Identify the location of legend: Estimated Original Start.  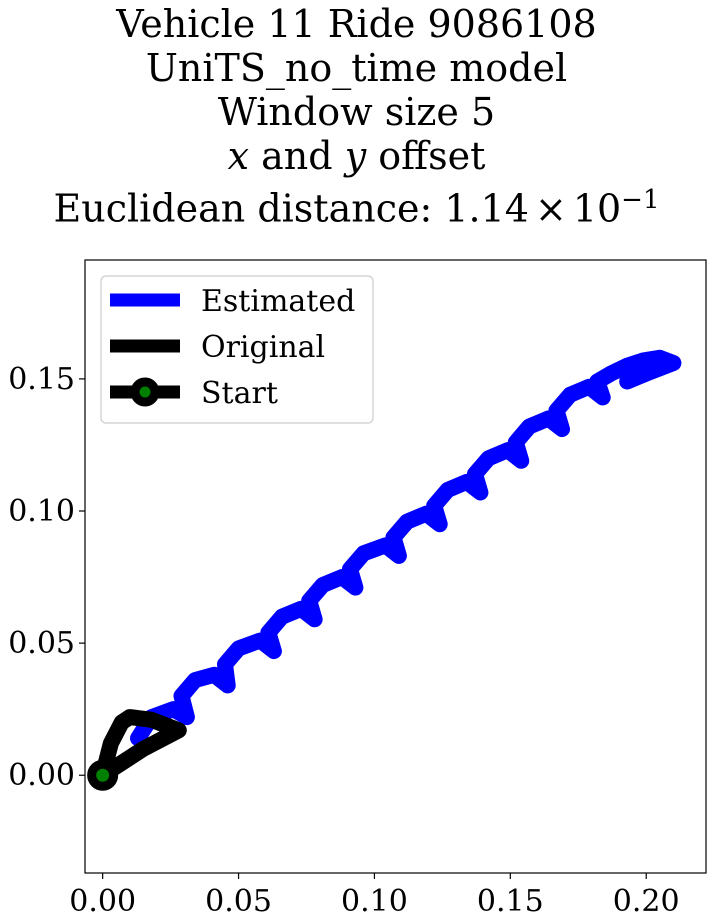
(237, 349).